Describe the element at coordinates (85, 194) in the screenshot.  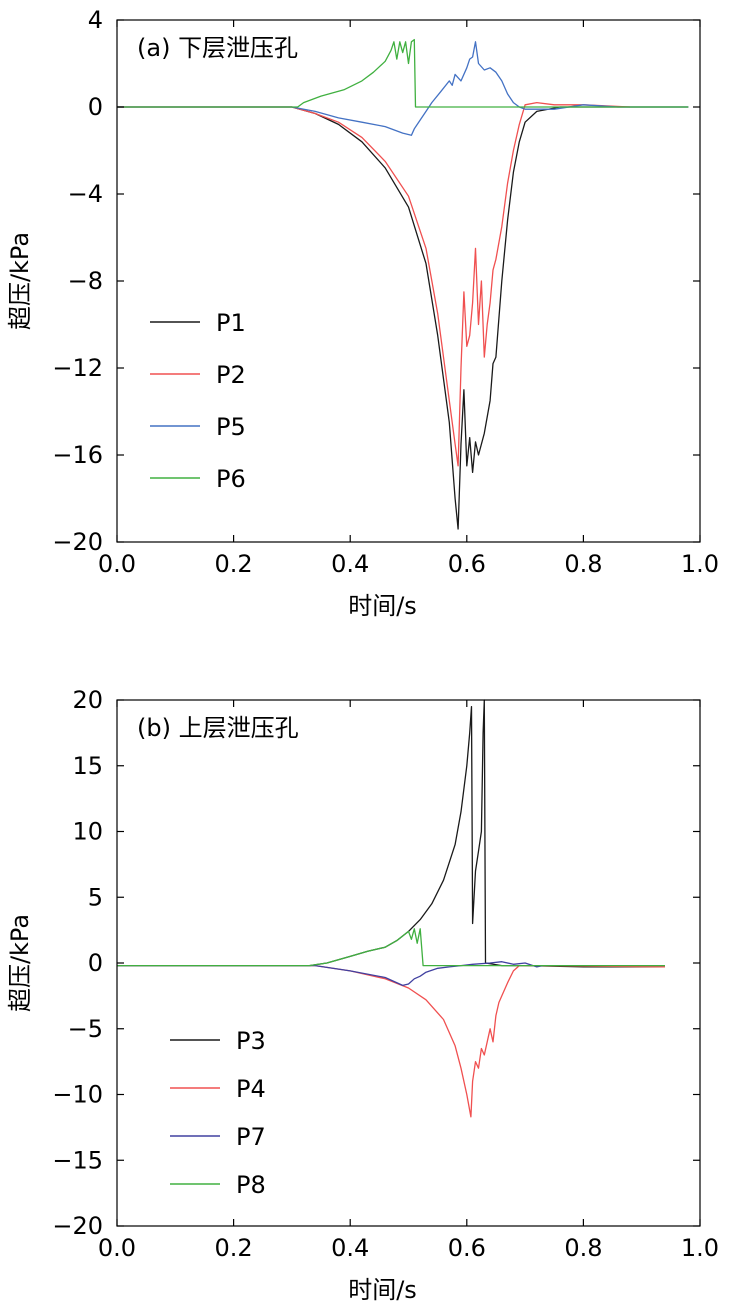
I see `y-tick-label: −4` at that location.